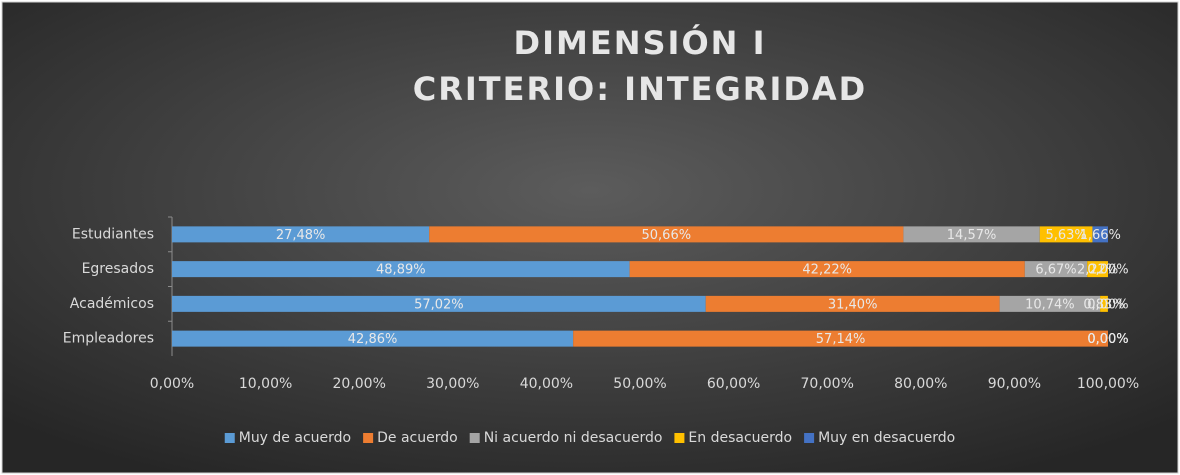 The height and width of the screenshot is (475, 1180). I want to click on data-label: 1,66%, so click(1100, 235).